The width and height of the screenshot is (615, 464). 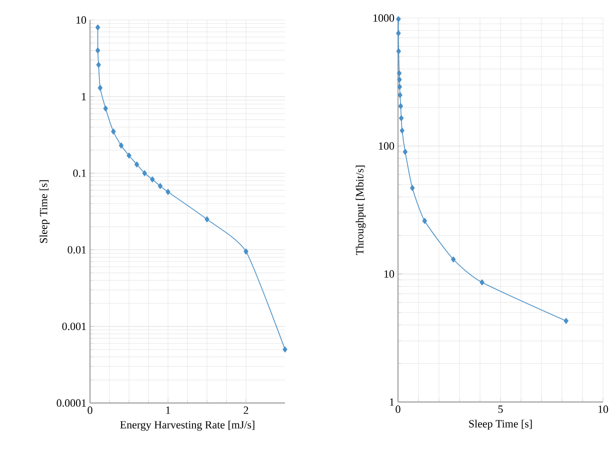 What do you see at coordinates (603, 409) in the screenshot?
I see `x-tick-label: 10` at bounding box center [603, 409].